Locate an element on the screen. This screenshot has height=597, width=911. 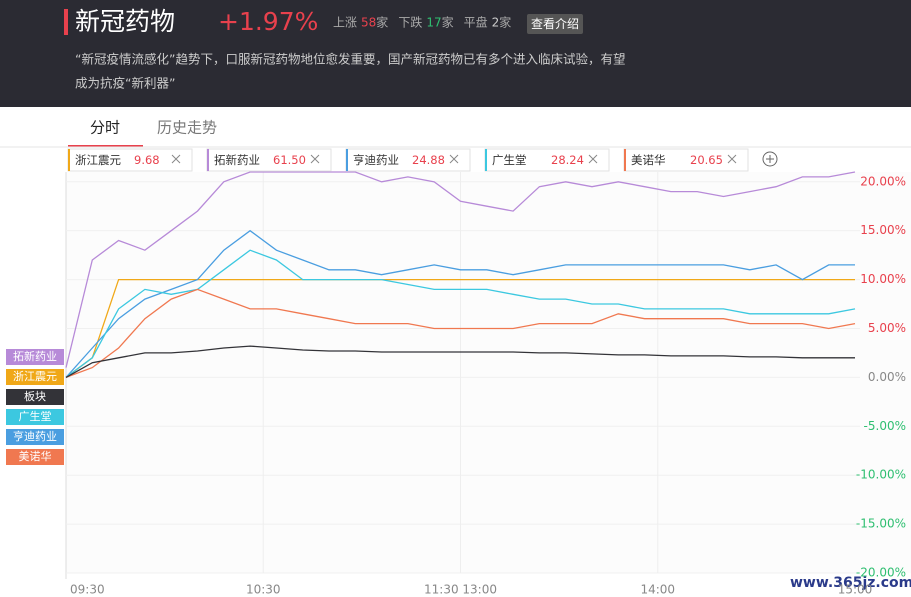
legend-chip: 广生堂 28.24 is located at coordinates (547, 160).